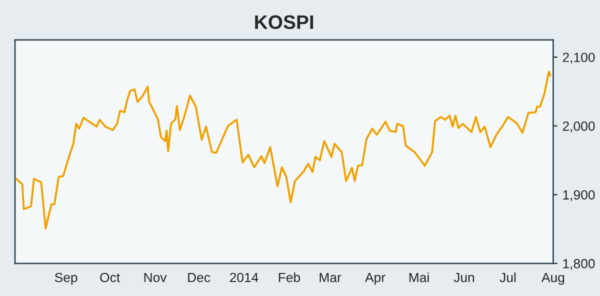 This screenshot has height=296, width=600. I want to click on x-tick-label: Nov, so click(155, 277).